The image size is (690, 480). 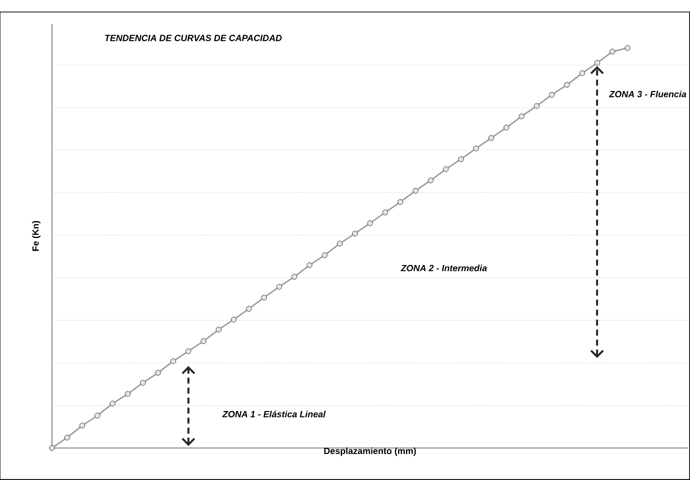 What do you see at coordinates (36, 235) in the screenshot?
I see `y-axis-title: Fe (Kn)` at bounding box center [36, 235].